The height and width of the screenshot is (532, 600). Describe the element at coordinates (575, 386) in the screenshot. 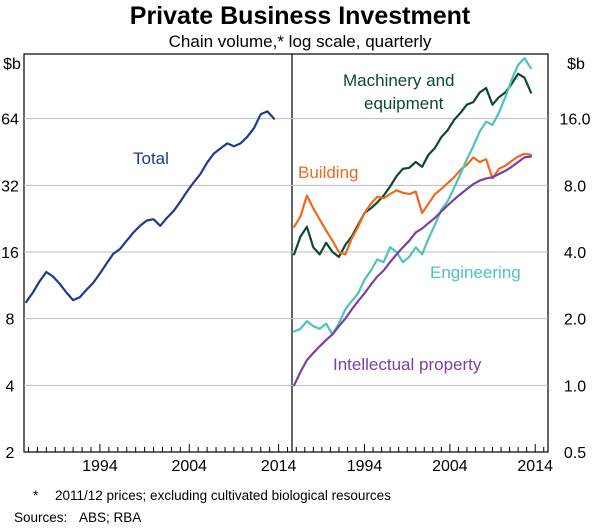

I see `right-y-tick-label: 1.0` at that location.